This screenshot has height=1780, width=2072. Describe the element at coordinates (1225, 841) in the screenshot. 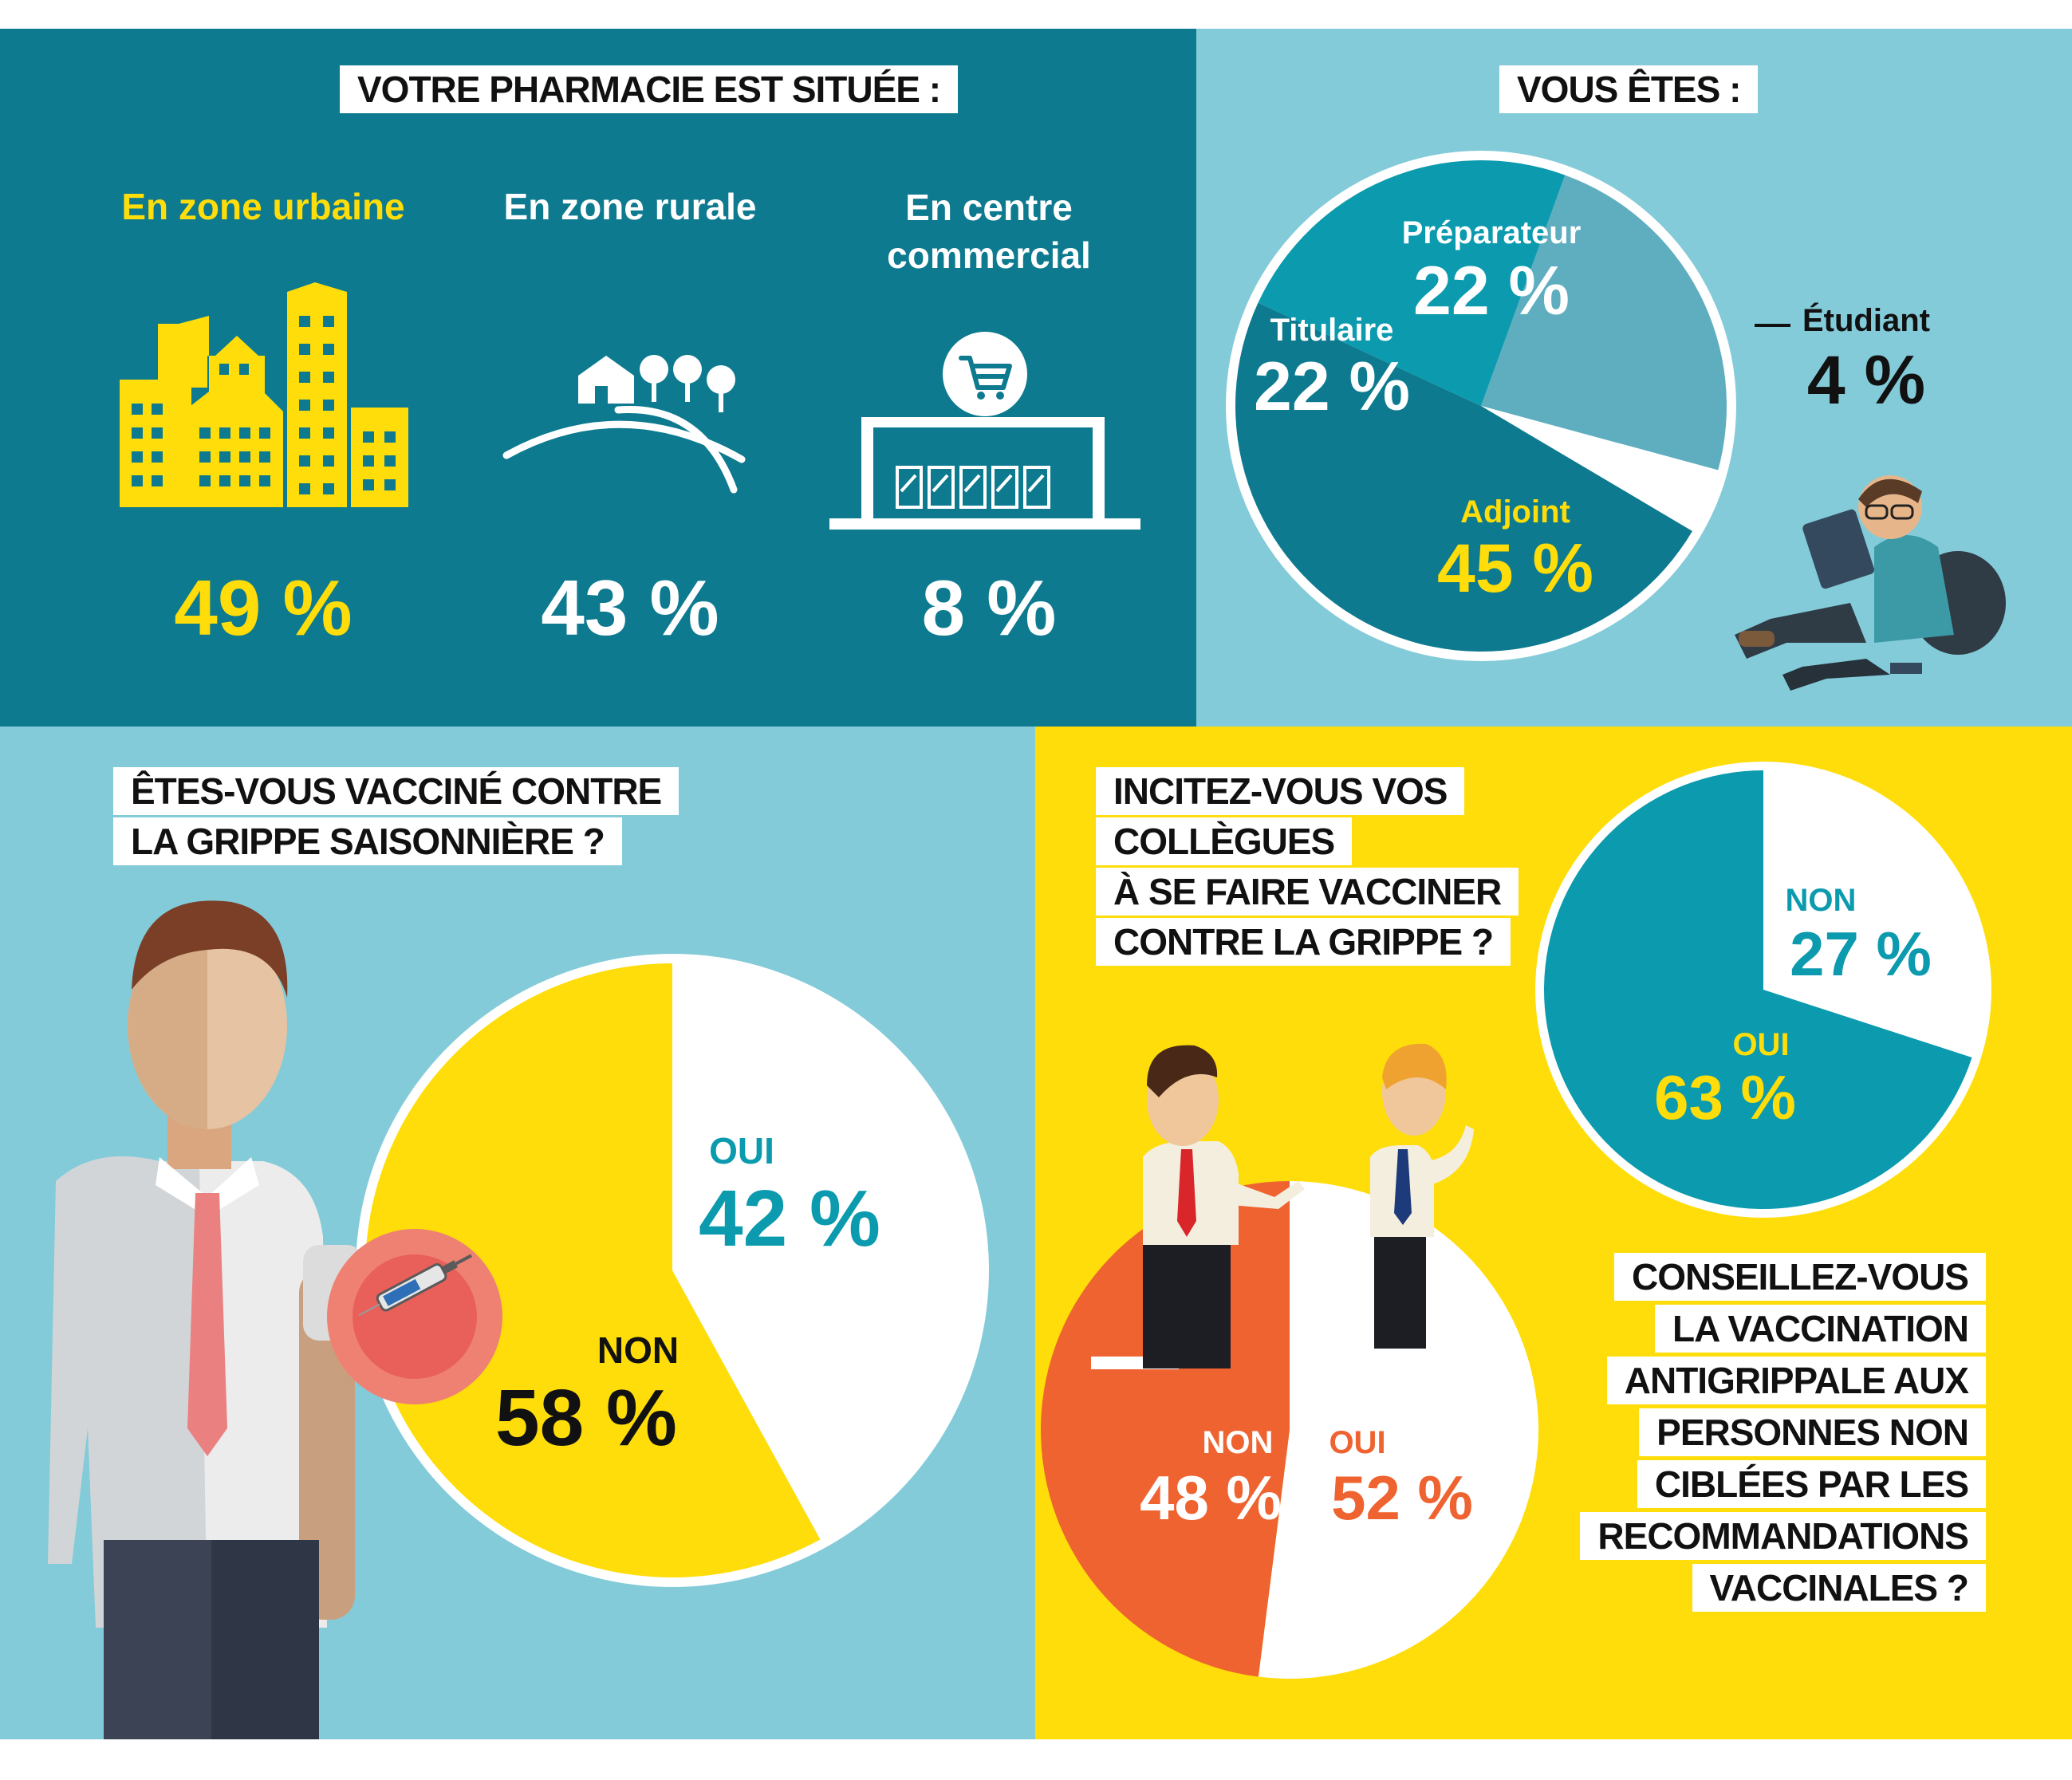

I see `colleagues-title-line2: COLLÈGUES` at that location.